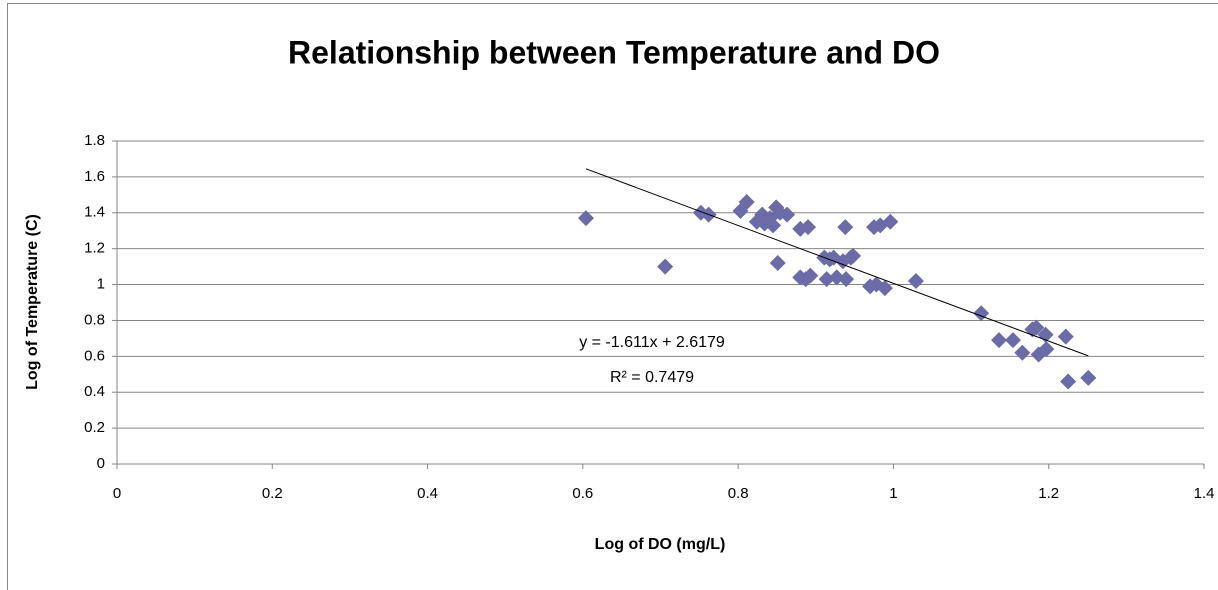  I want to click on x-axis-label: Log of DO (mg/L), so click(660, 544).